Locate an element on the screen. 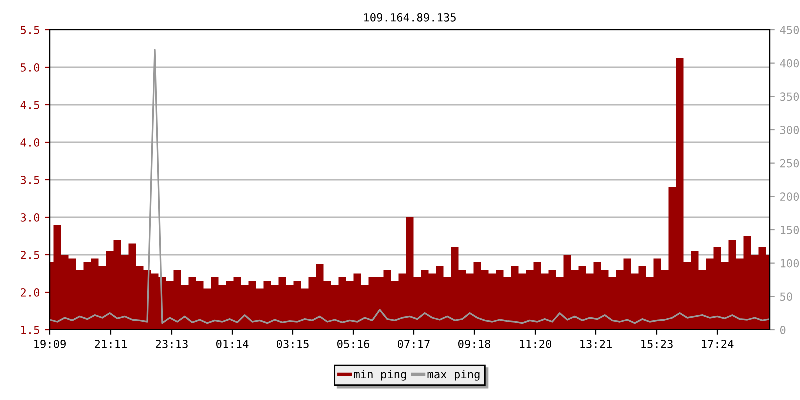 Image resolution: width=800 pixels, height=400 pixels. x-tick-label: 11:20 is located at coordinates (536, 344).